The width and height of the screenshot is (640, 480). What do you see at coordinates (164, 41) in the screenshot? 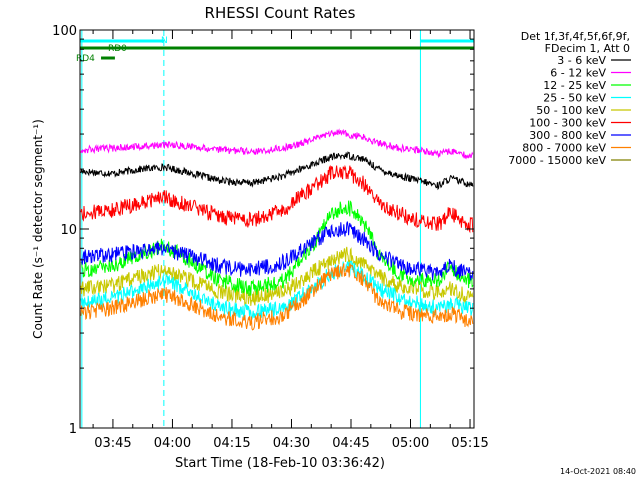
I see `annotation-label-n: N` at bounding box center [164, 41].